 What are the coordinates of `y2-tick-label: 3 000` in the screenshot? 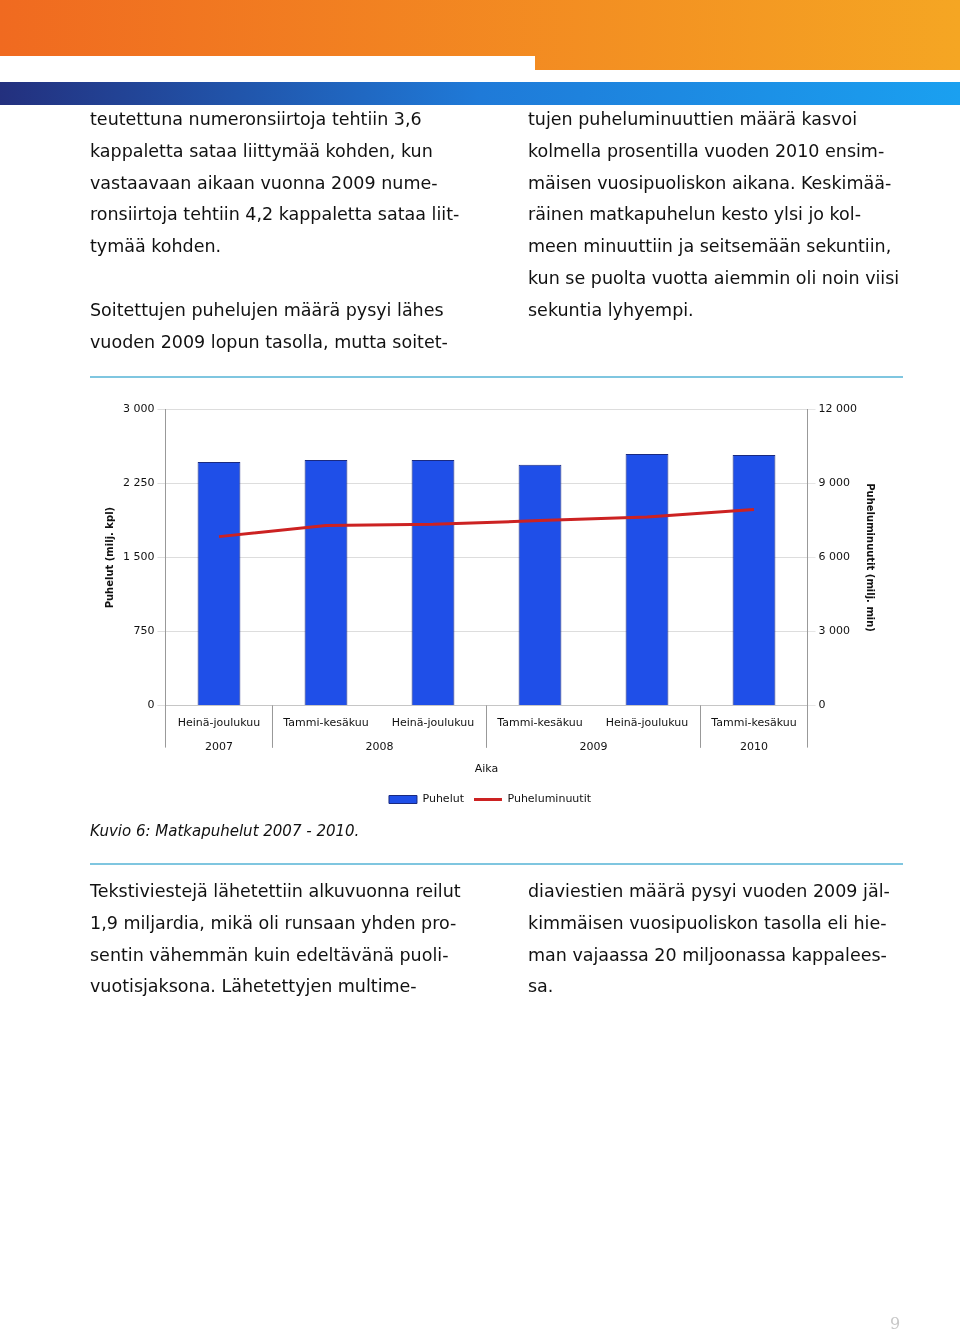 It's located at (834, 631).